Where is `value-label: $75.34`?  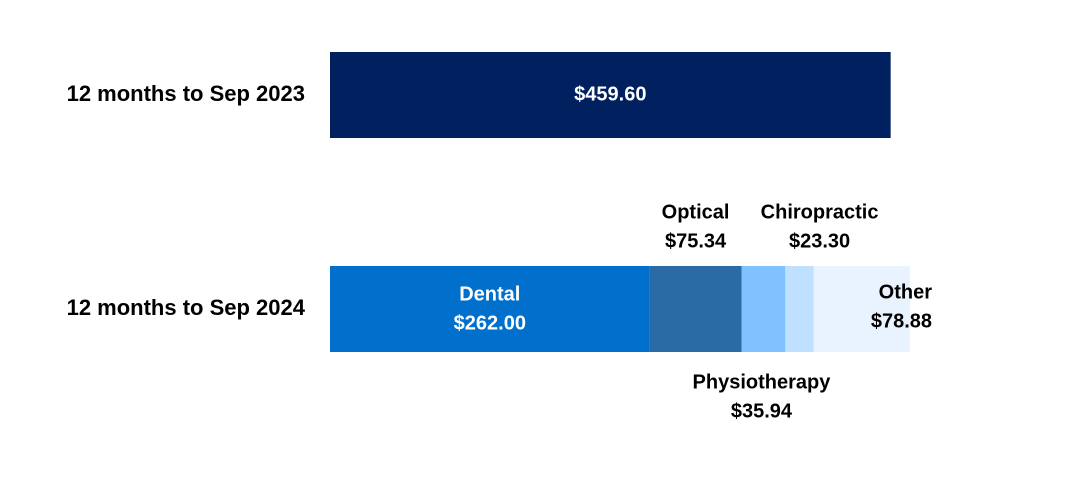 value-label: $75.34 is located at coordinates (696, 241).